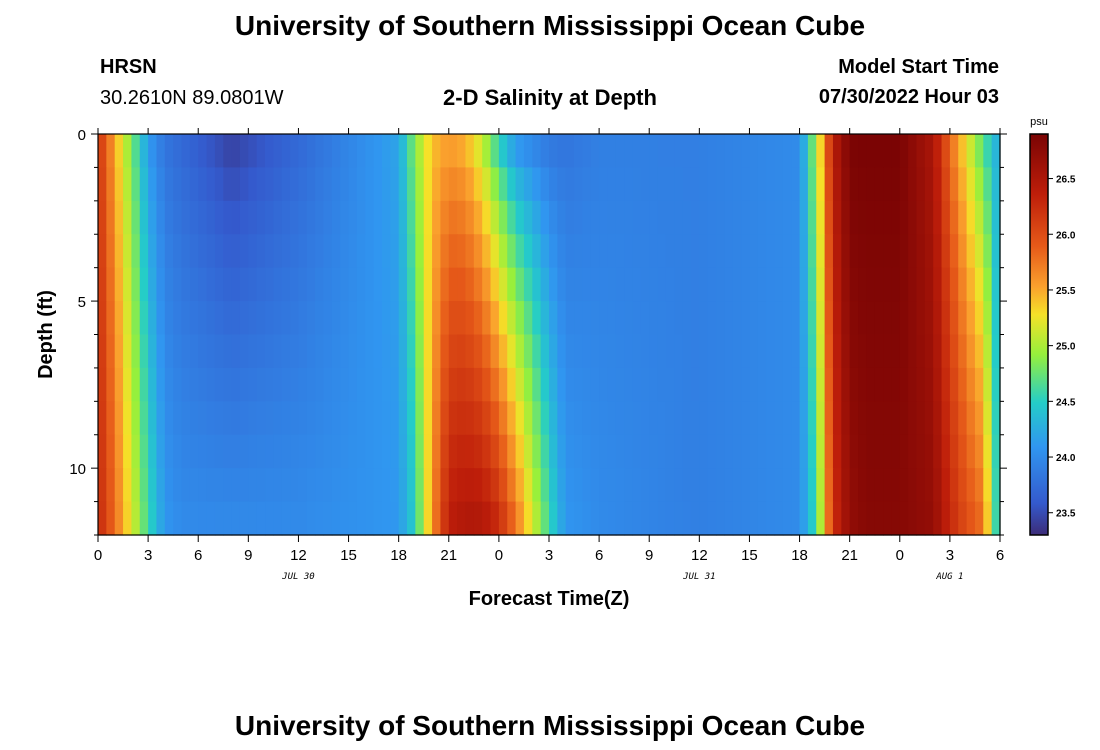  What do you see at coordinates (599, 555) in the screenshot?
I see `x-tick-label: 6` at bounding box center [599, 555].